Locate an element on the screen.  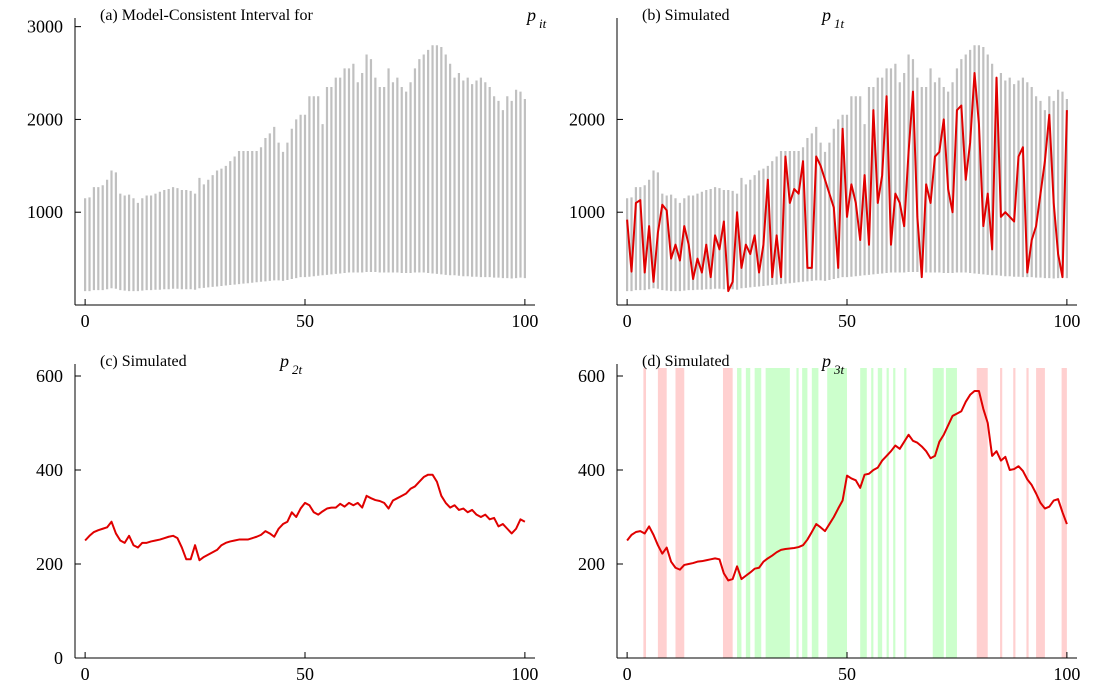
y-tick-label: 0 is located at coordinates (58, 658).